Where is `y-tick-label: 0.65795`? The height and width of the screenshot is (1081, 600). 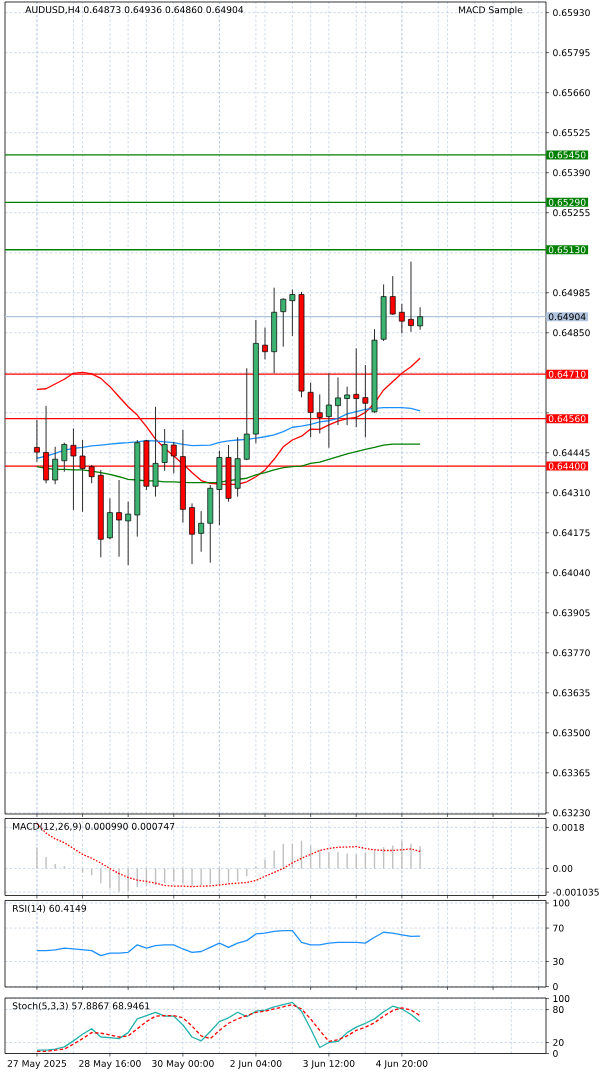 y-tick-label: 0.65795 is located at coordinates (571, 53).